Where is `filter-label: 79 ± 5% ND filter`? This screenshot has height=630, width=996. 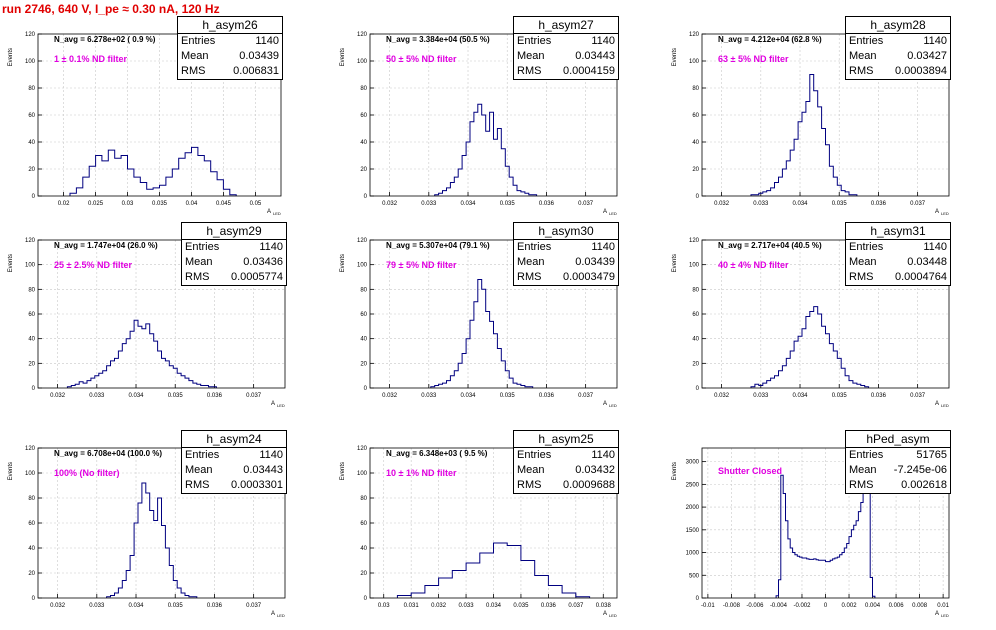
filter-label: 79 ± 5% ND filter is located at coordinates (421, 265).